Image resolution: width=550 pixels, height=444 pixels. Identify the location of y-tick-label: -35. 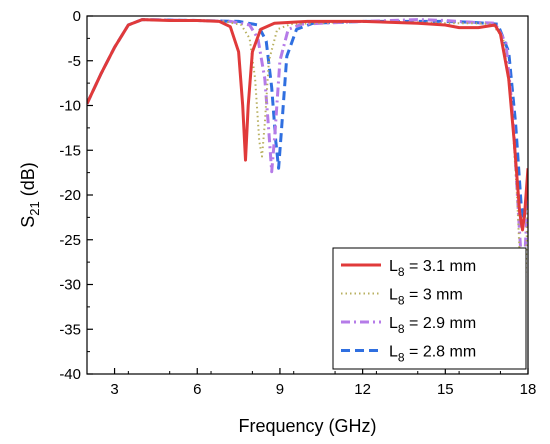
(70, 329).